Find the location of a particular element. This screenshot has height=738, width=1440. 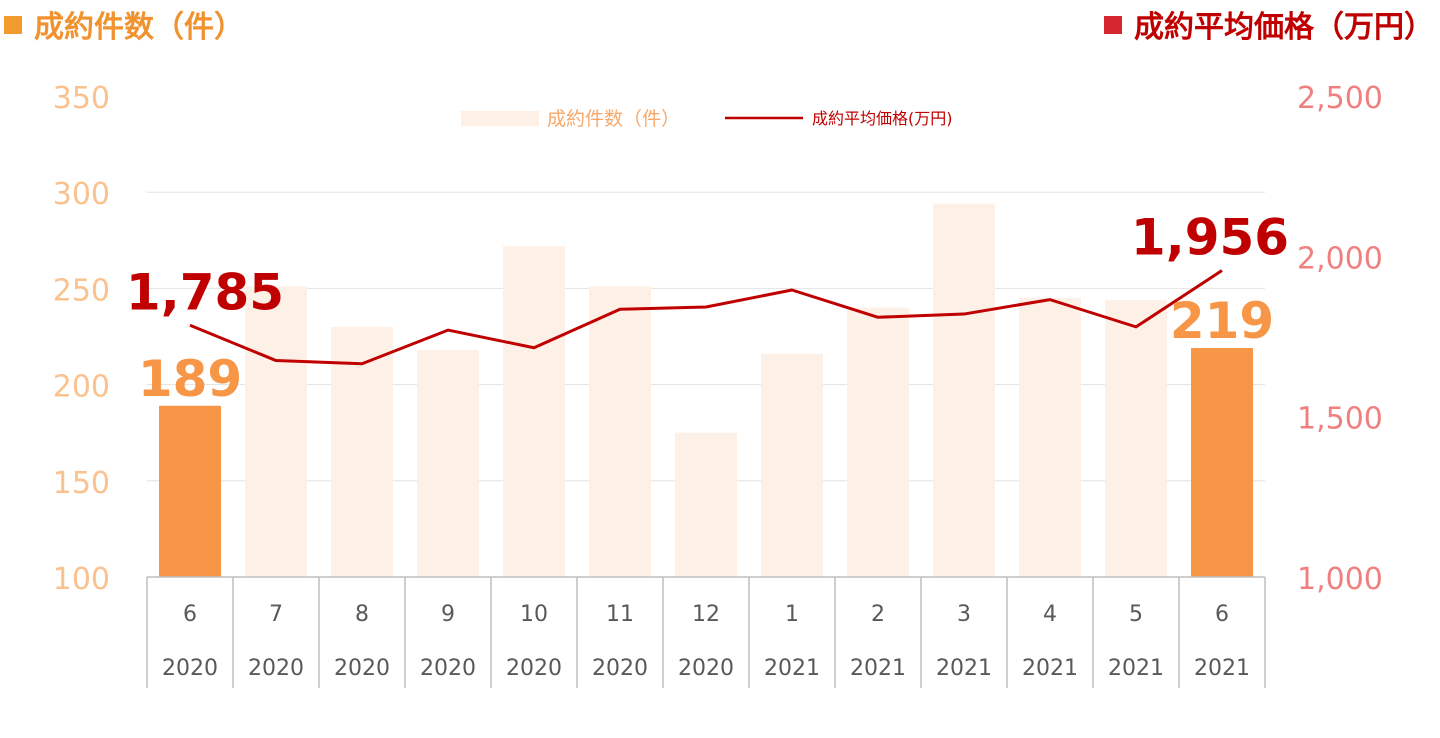

y-right-tick-label: 2,500 is located at coordinates (1340, 98).